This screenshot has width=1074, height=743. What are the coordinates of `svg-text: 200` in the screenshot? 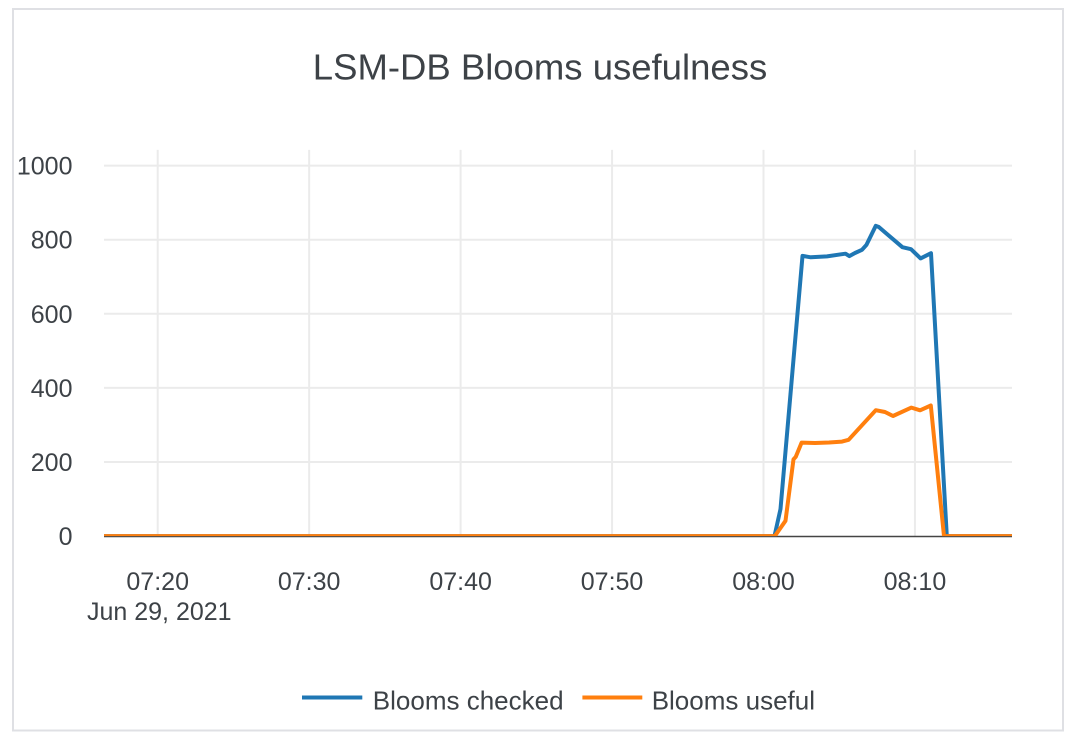 It's located at (52, 463).